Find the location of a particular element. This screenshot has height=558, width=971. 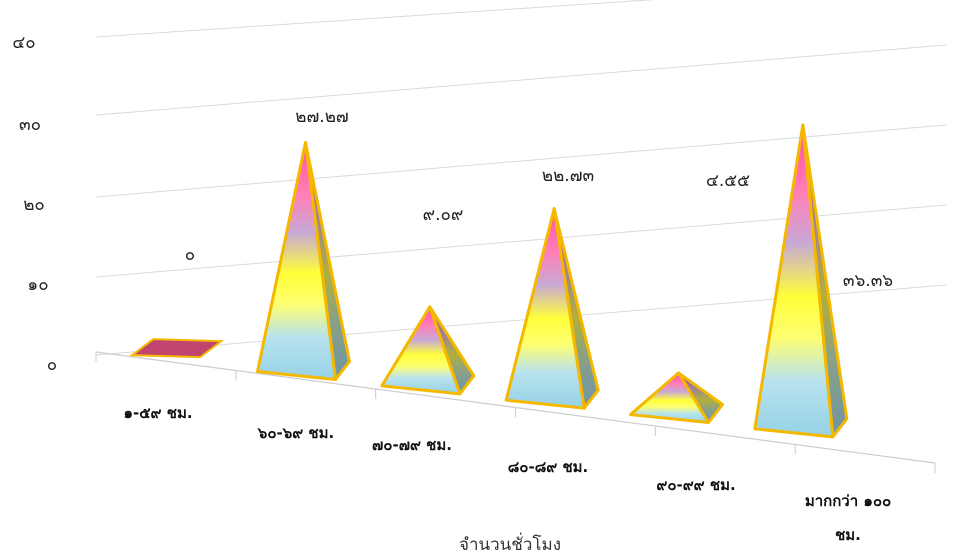

y-tick-label: ๒๐ is located at coordinates (34, 205).